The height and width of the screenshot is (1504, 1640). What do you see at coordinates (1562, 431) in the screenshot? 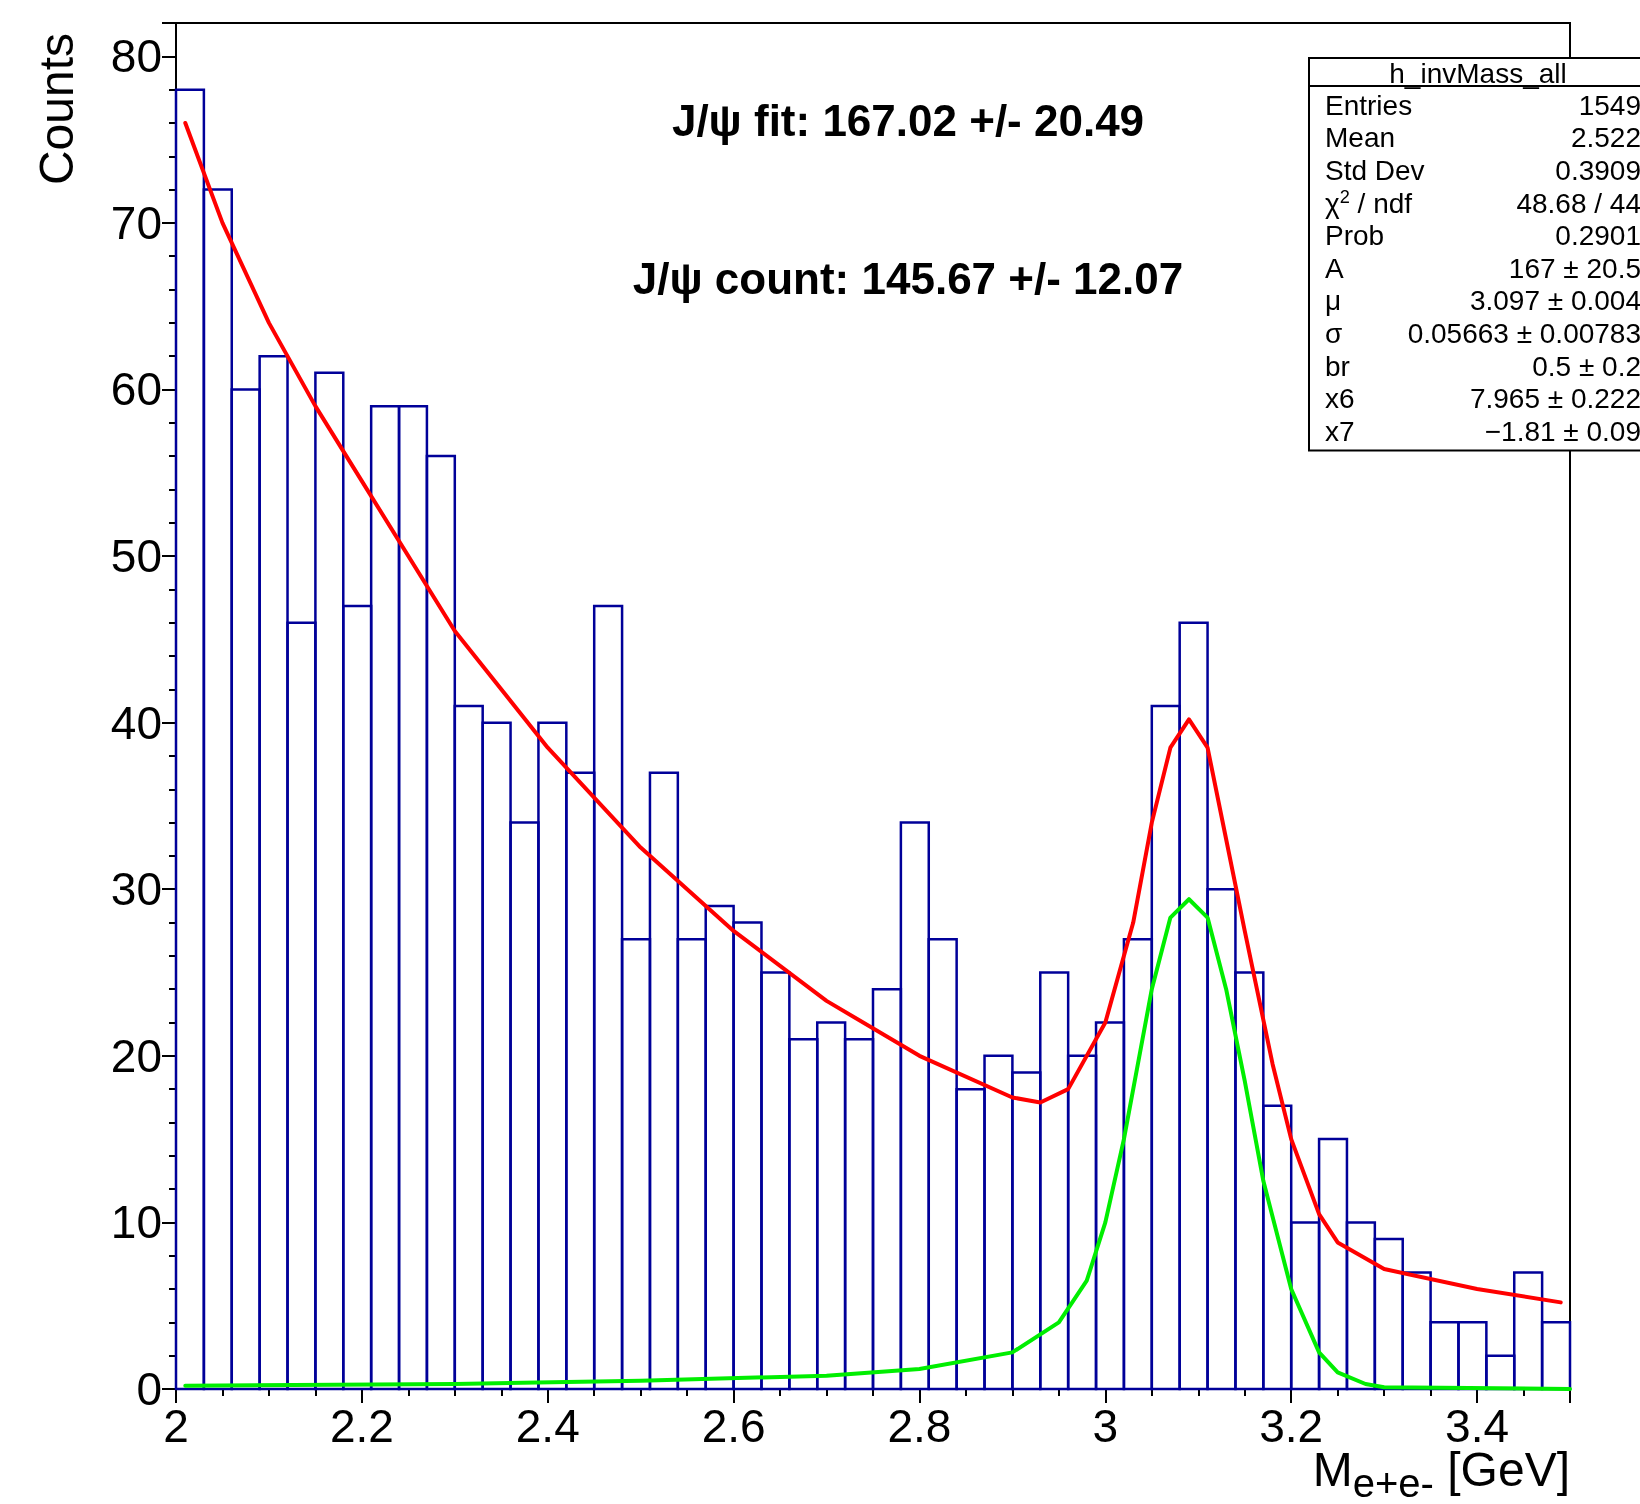
I see `annotation: −1.81 ± 0.09` at bounding box center [1562, 431].